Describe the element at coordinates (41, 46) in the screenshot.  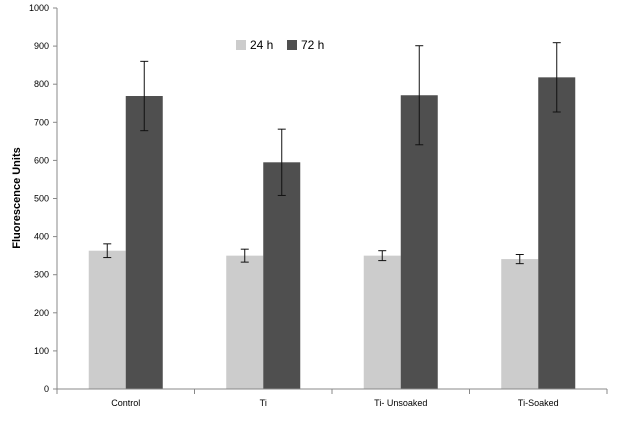
I see `y-tick-label: 900` at that location.